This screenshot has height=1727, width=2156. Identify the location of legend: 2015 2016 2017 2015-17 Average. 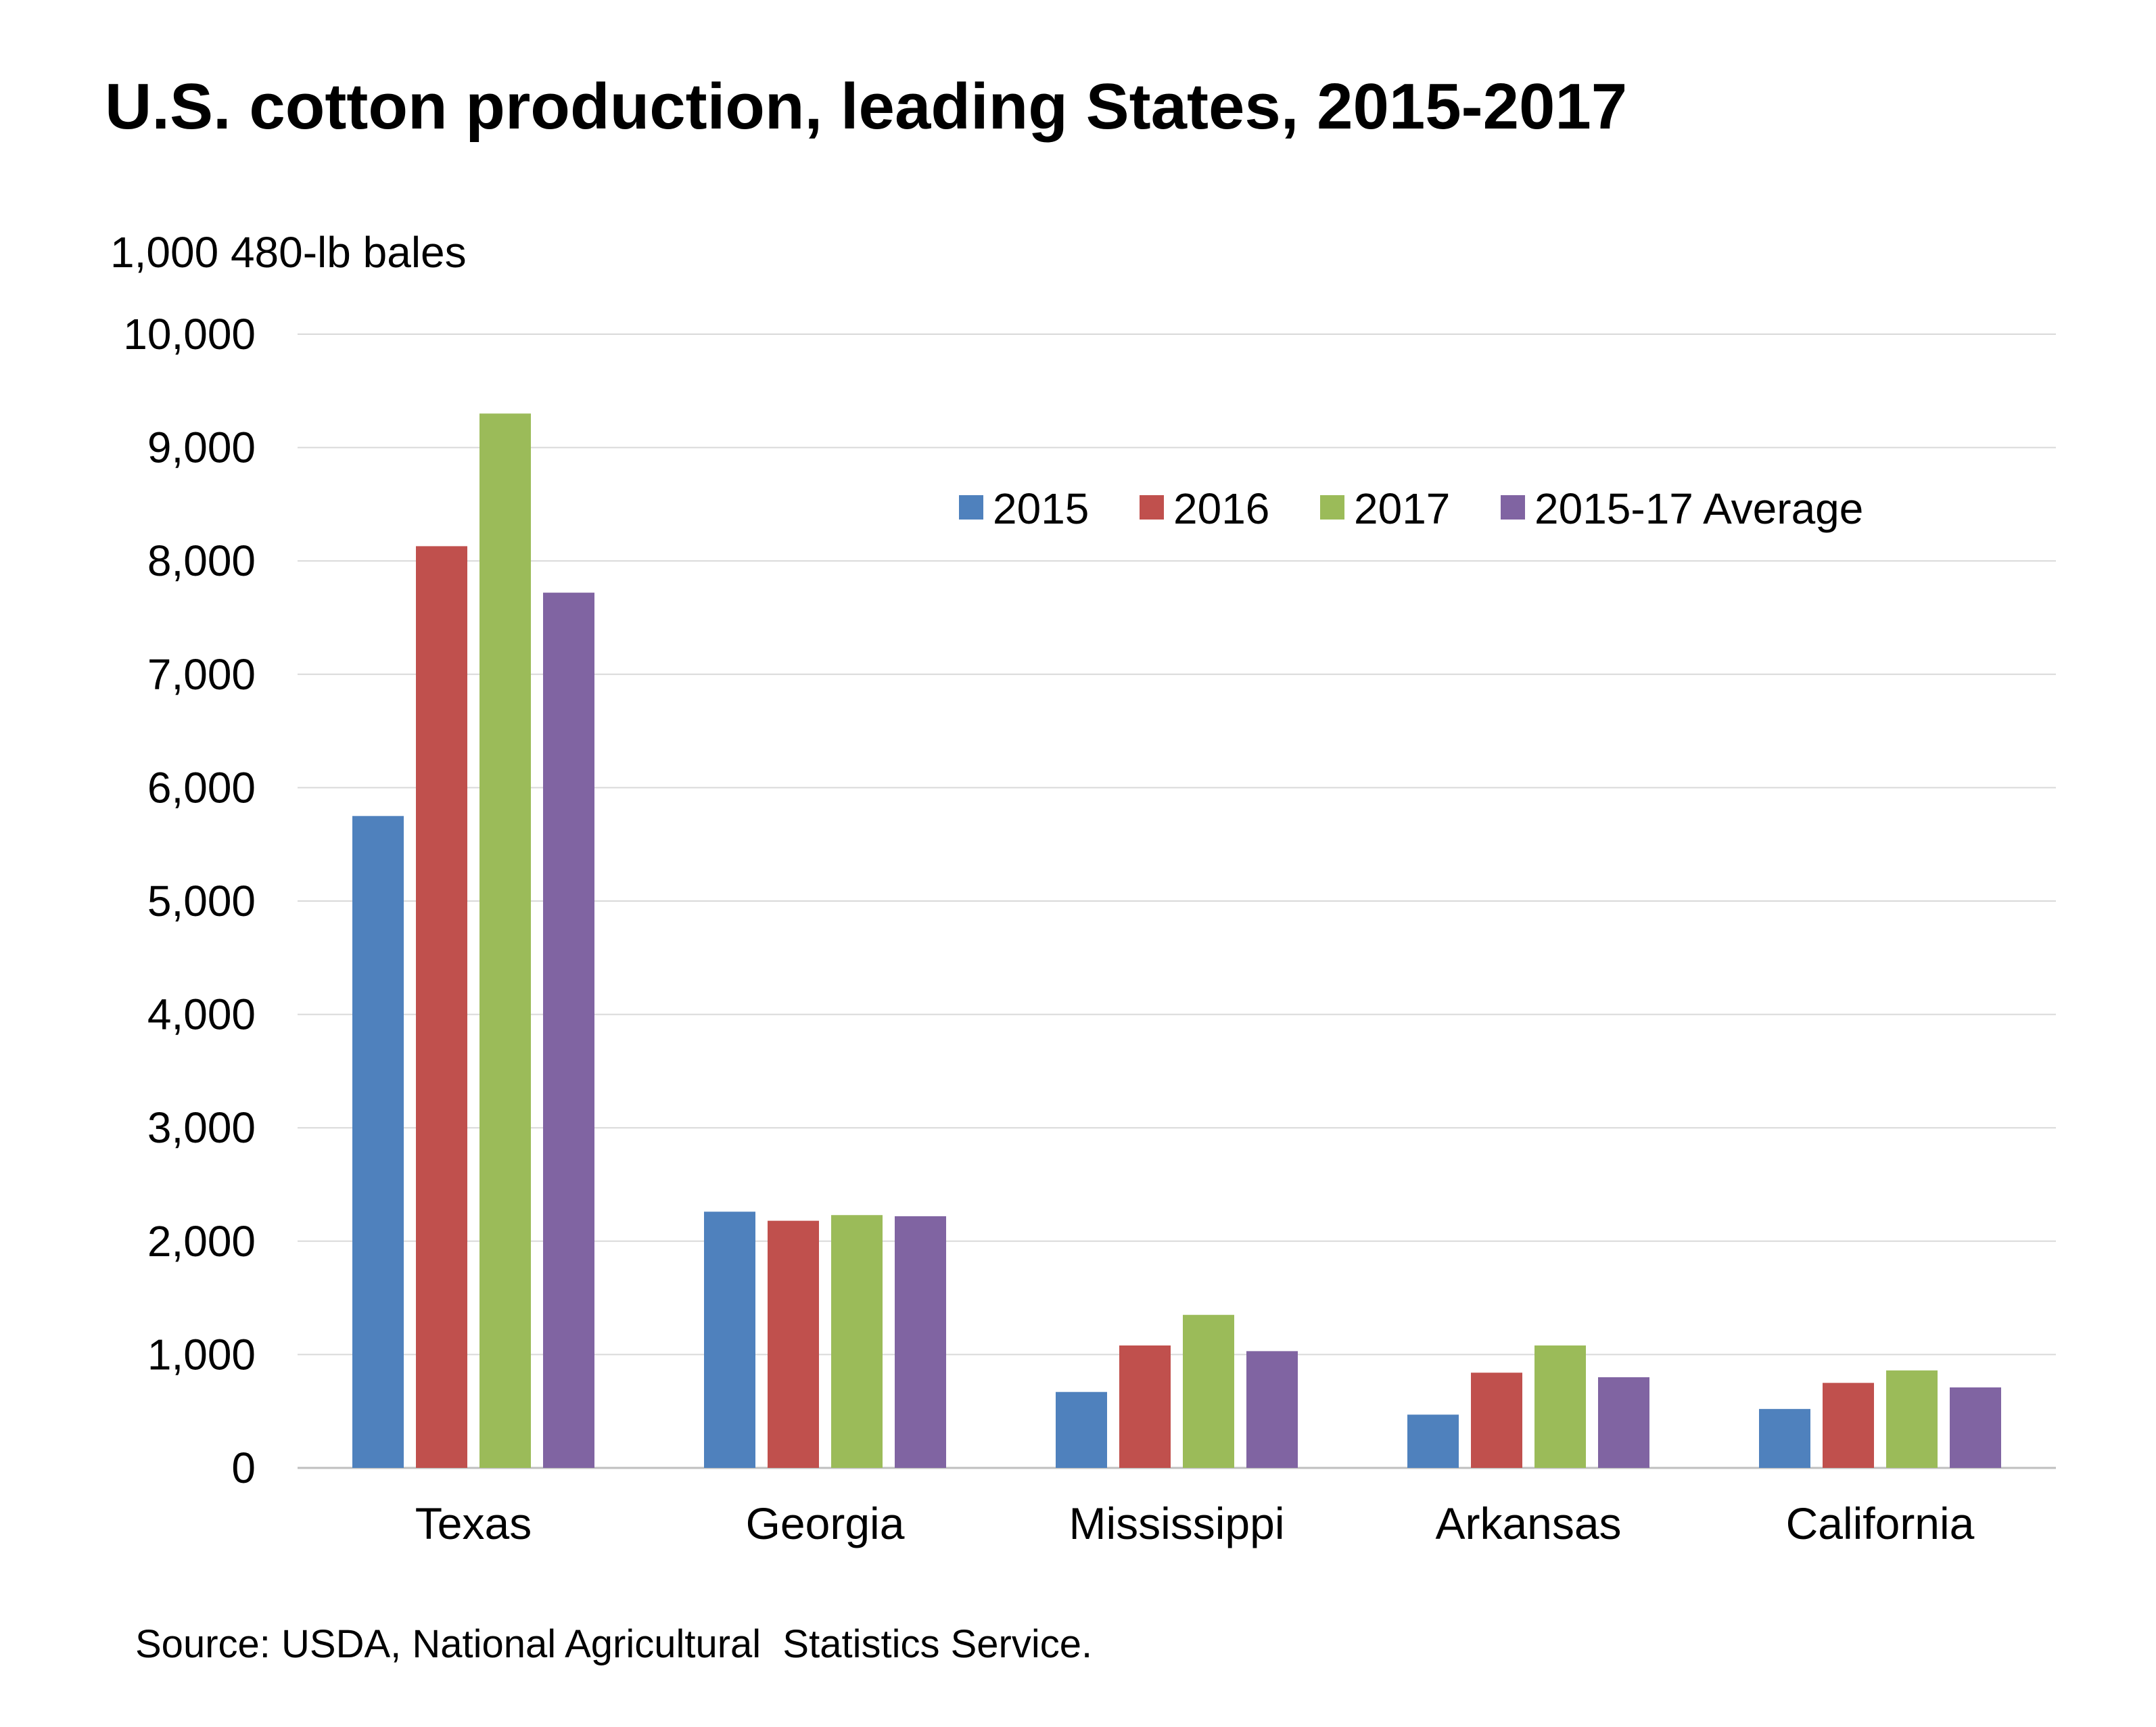
(1411, 509).